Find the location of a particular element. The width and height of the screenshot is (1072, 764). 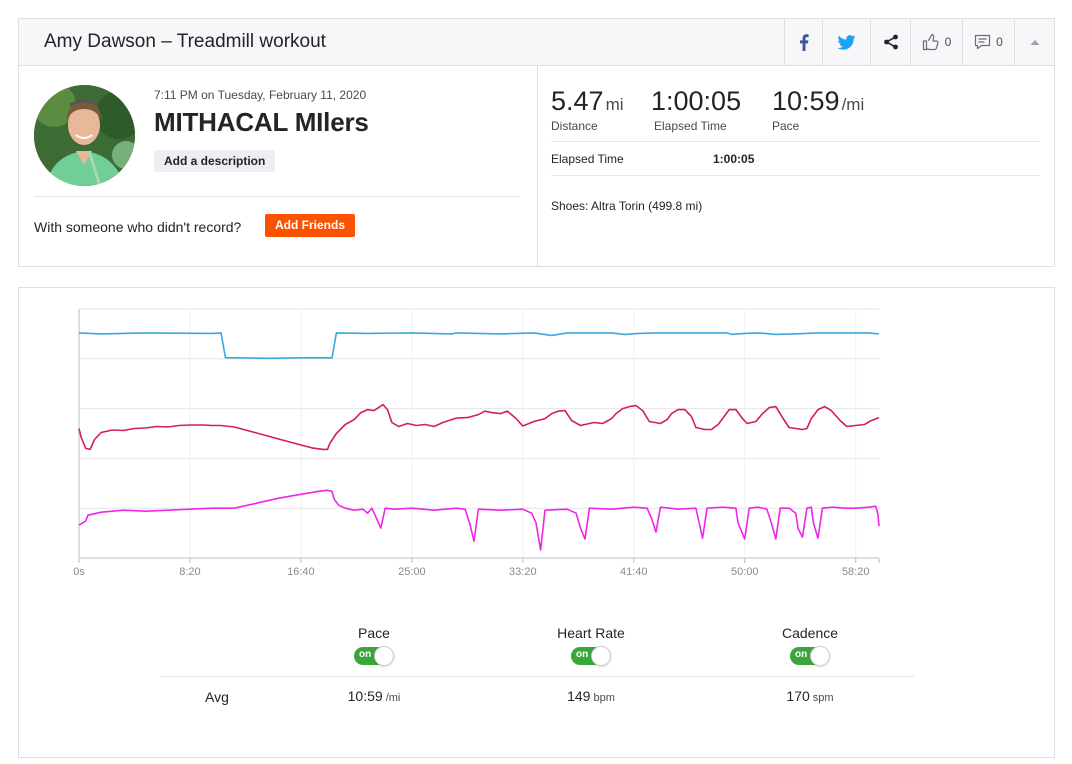

more-stat-value: 1:00:05 is located at coordinates (734, 159).